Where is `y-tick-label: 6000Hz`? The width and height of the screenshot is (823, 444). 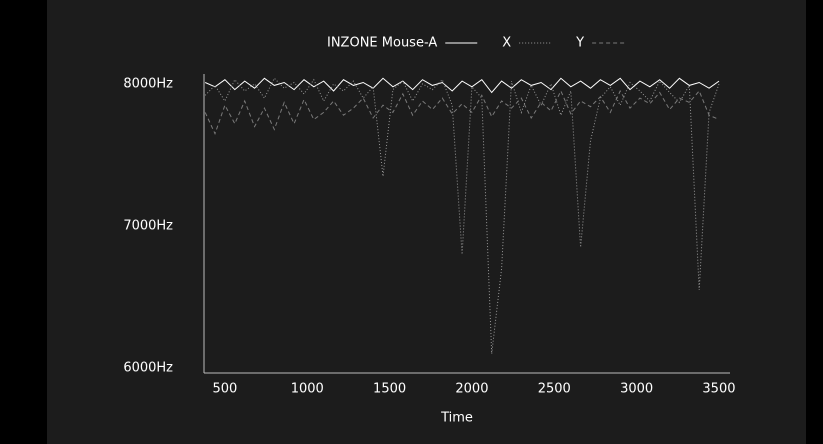 y-tick-label: 6000Hz is located at coordinates (148, 368).